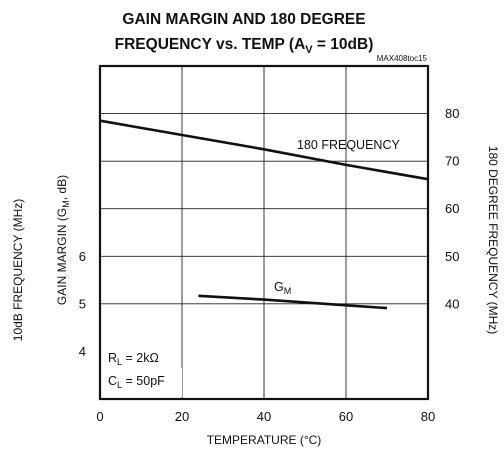  I want to click on right-tick-labels: 40 50 60 70 80, so click(452, 208).